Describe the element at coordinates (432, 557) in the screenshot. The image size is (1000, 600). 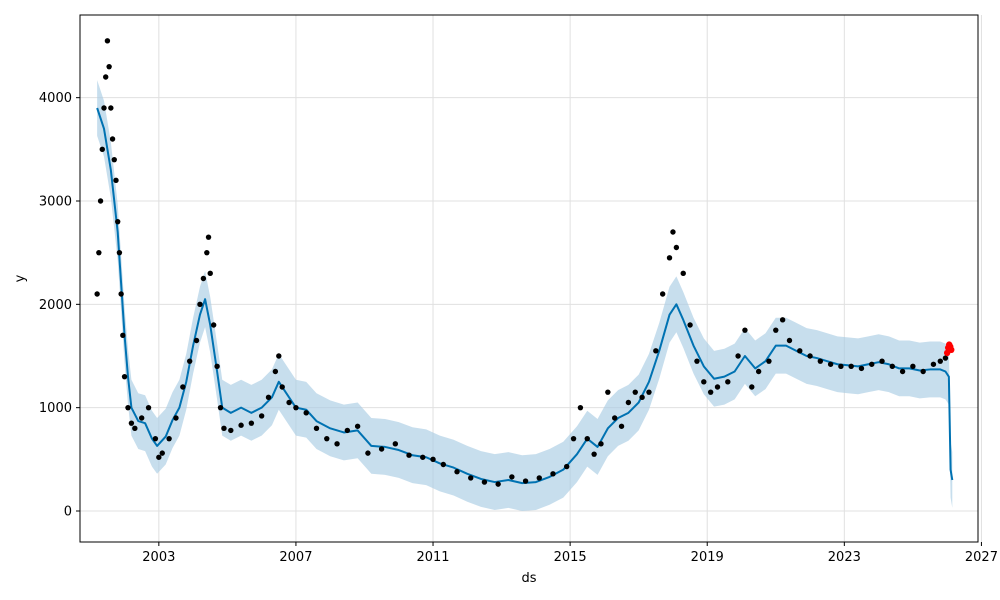
I see `x-tick-label: 2011` at that location.